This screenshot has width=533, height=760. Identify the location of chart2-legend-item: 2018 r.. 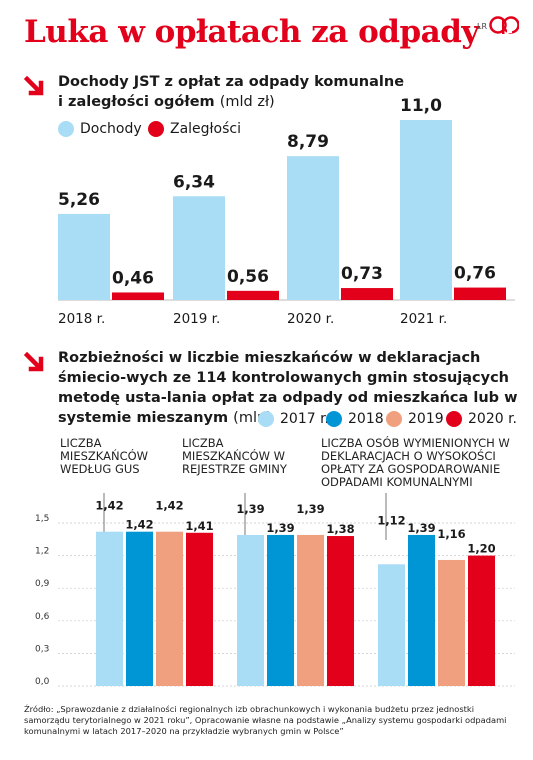
(361, 419).